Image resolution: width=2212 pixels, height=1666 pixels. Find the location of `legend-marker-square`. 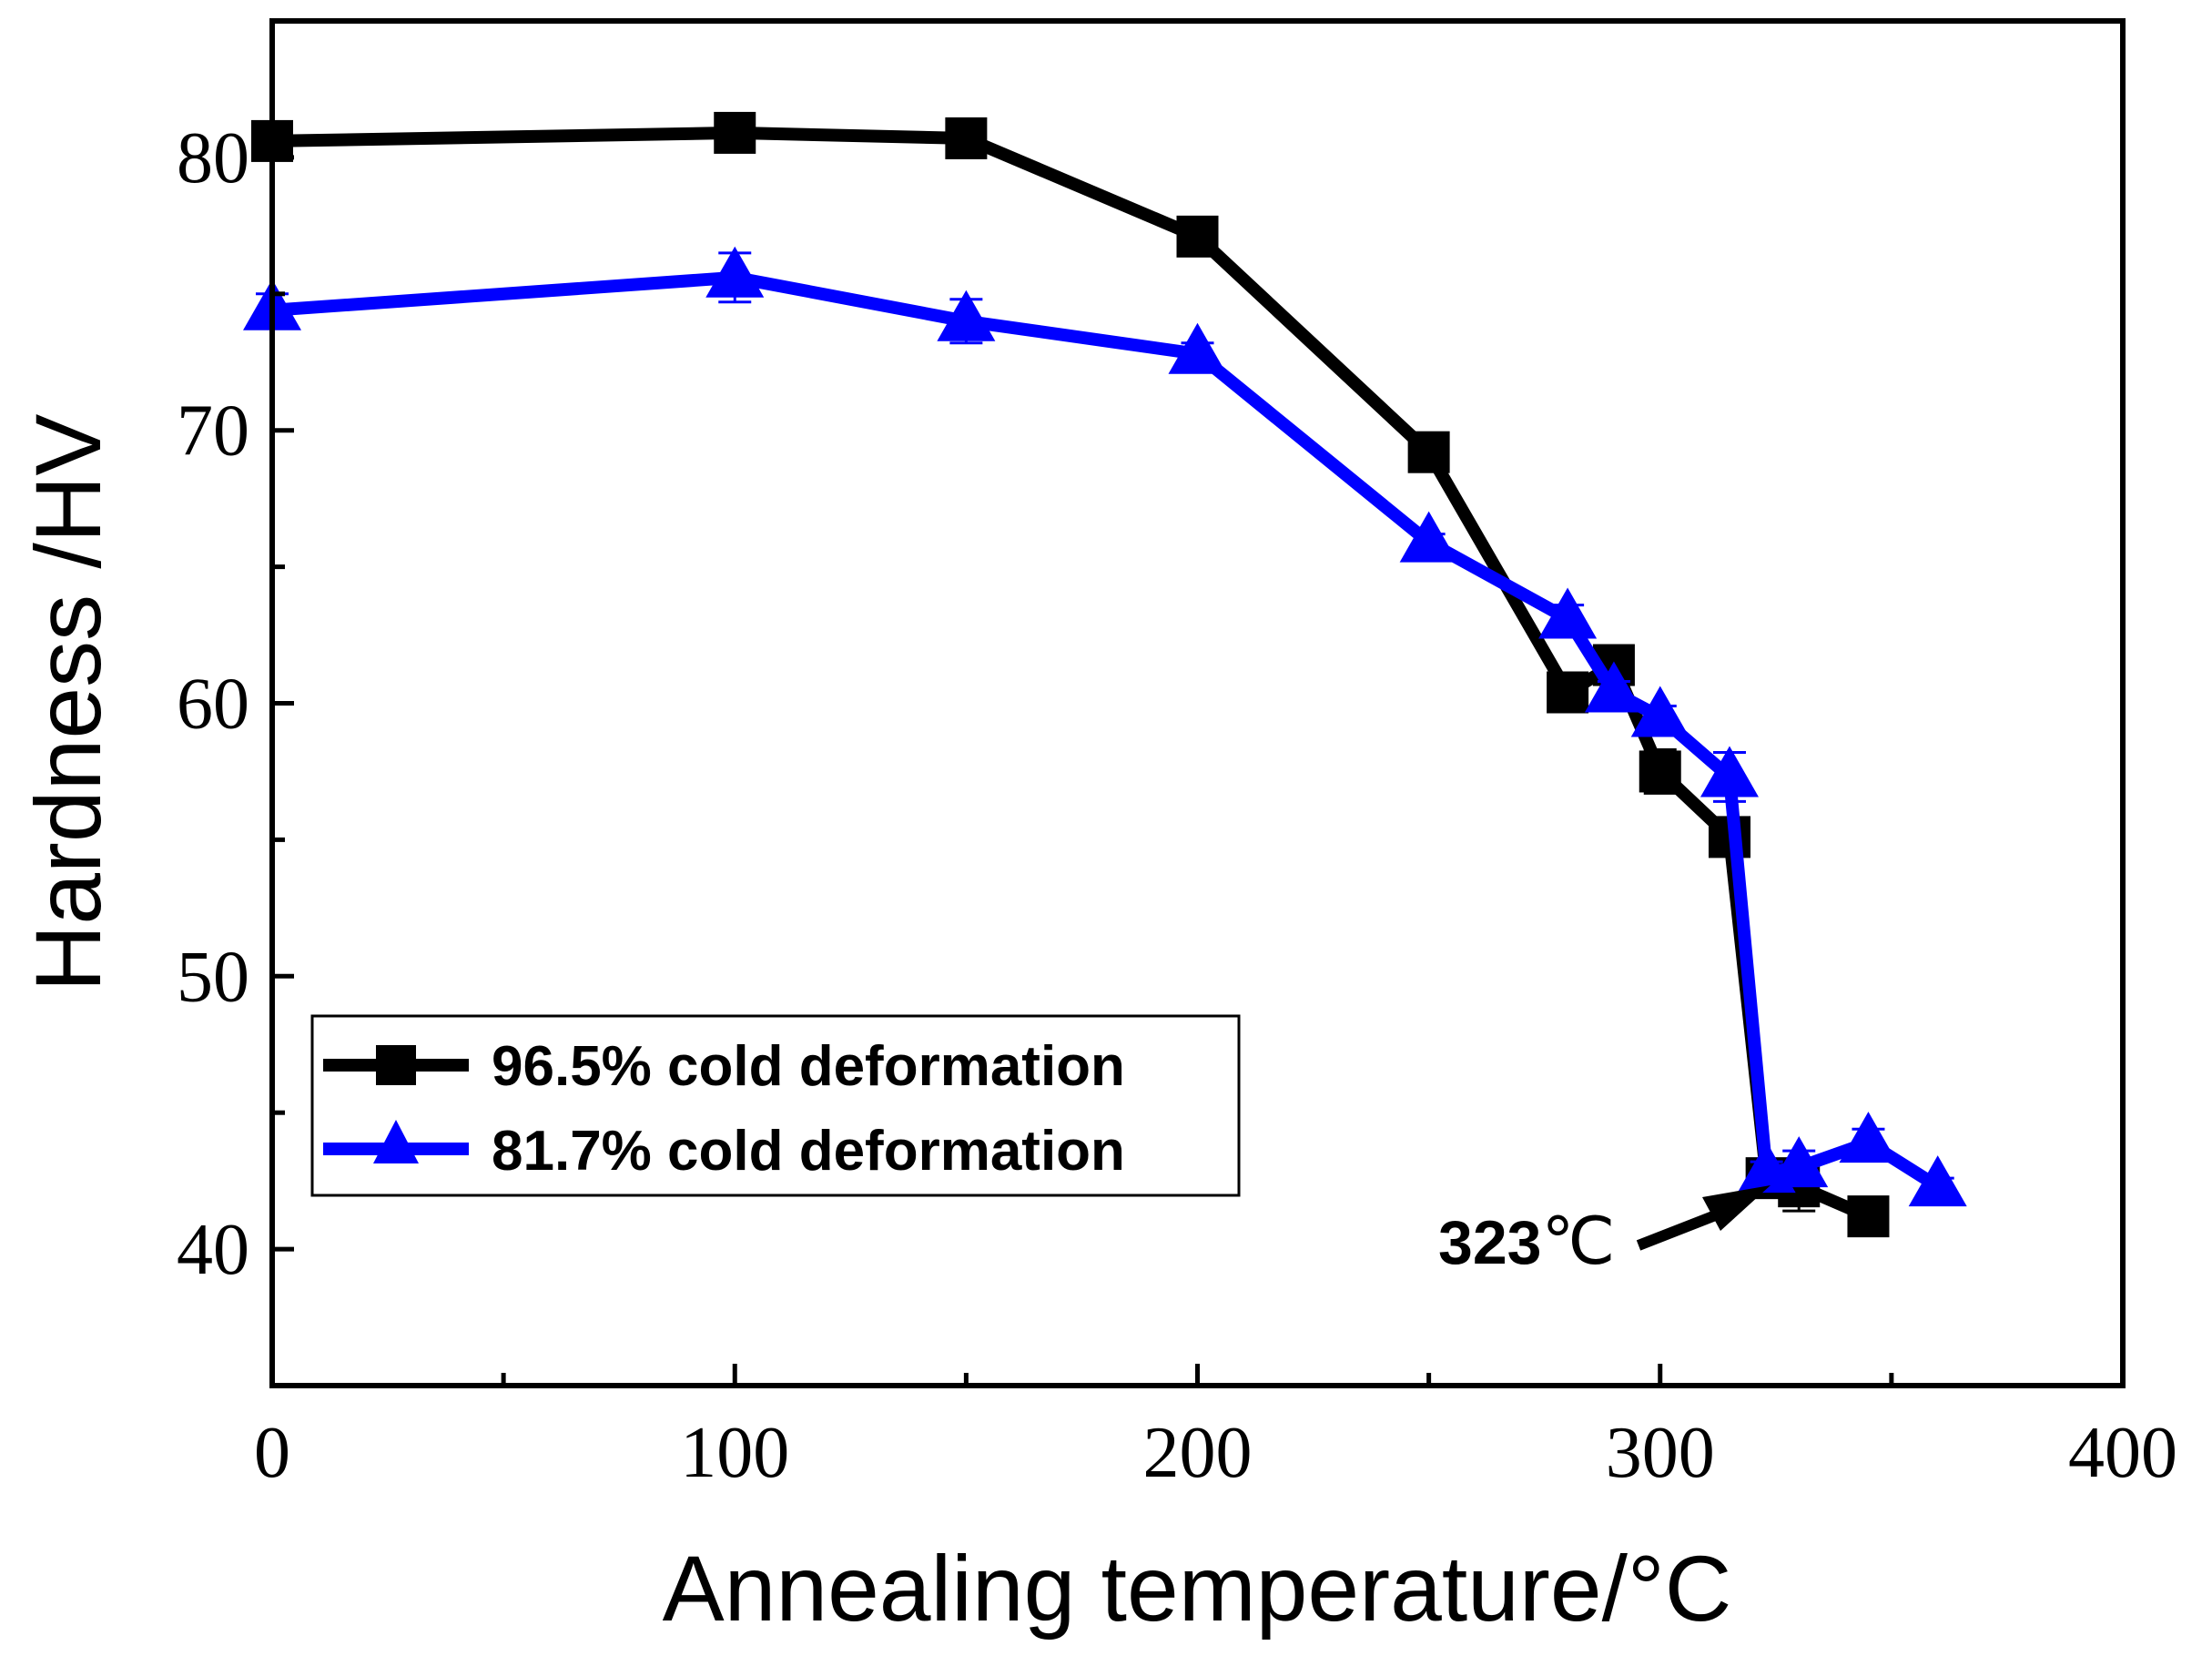

legend-marker-square is located at coordinates (396, 1065).